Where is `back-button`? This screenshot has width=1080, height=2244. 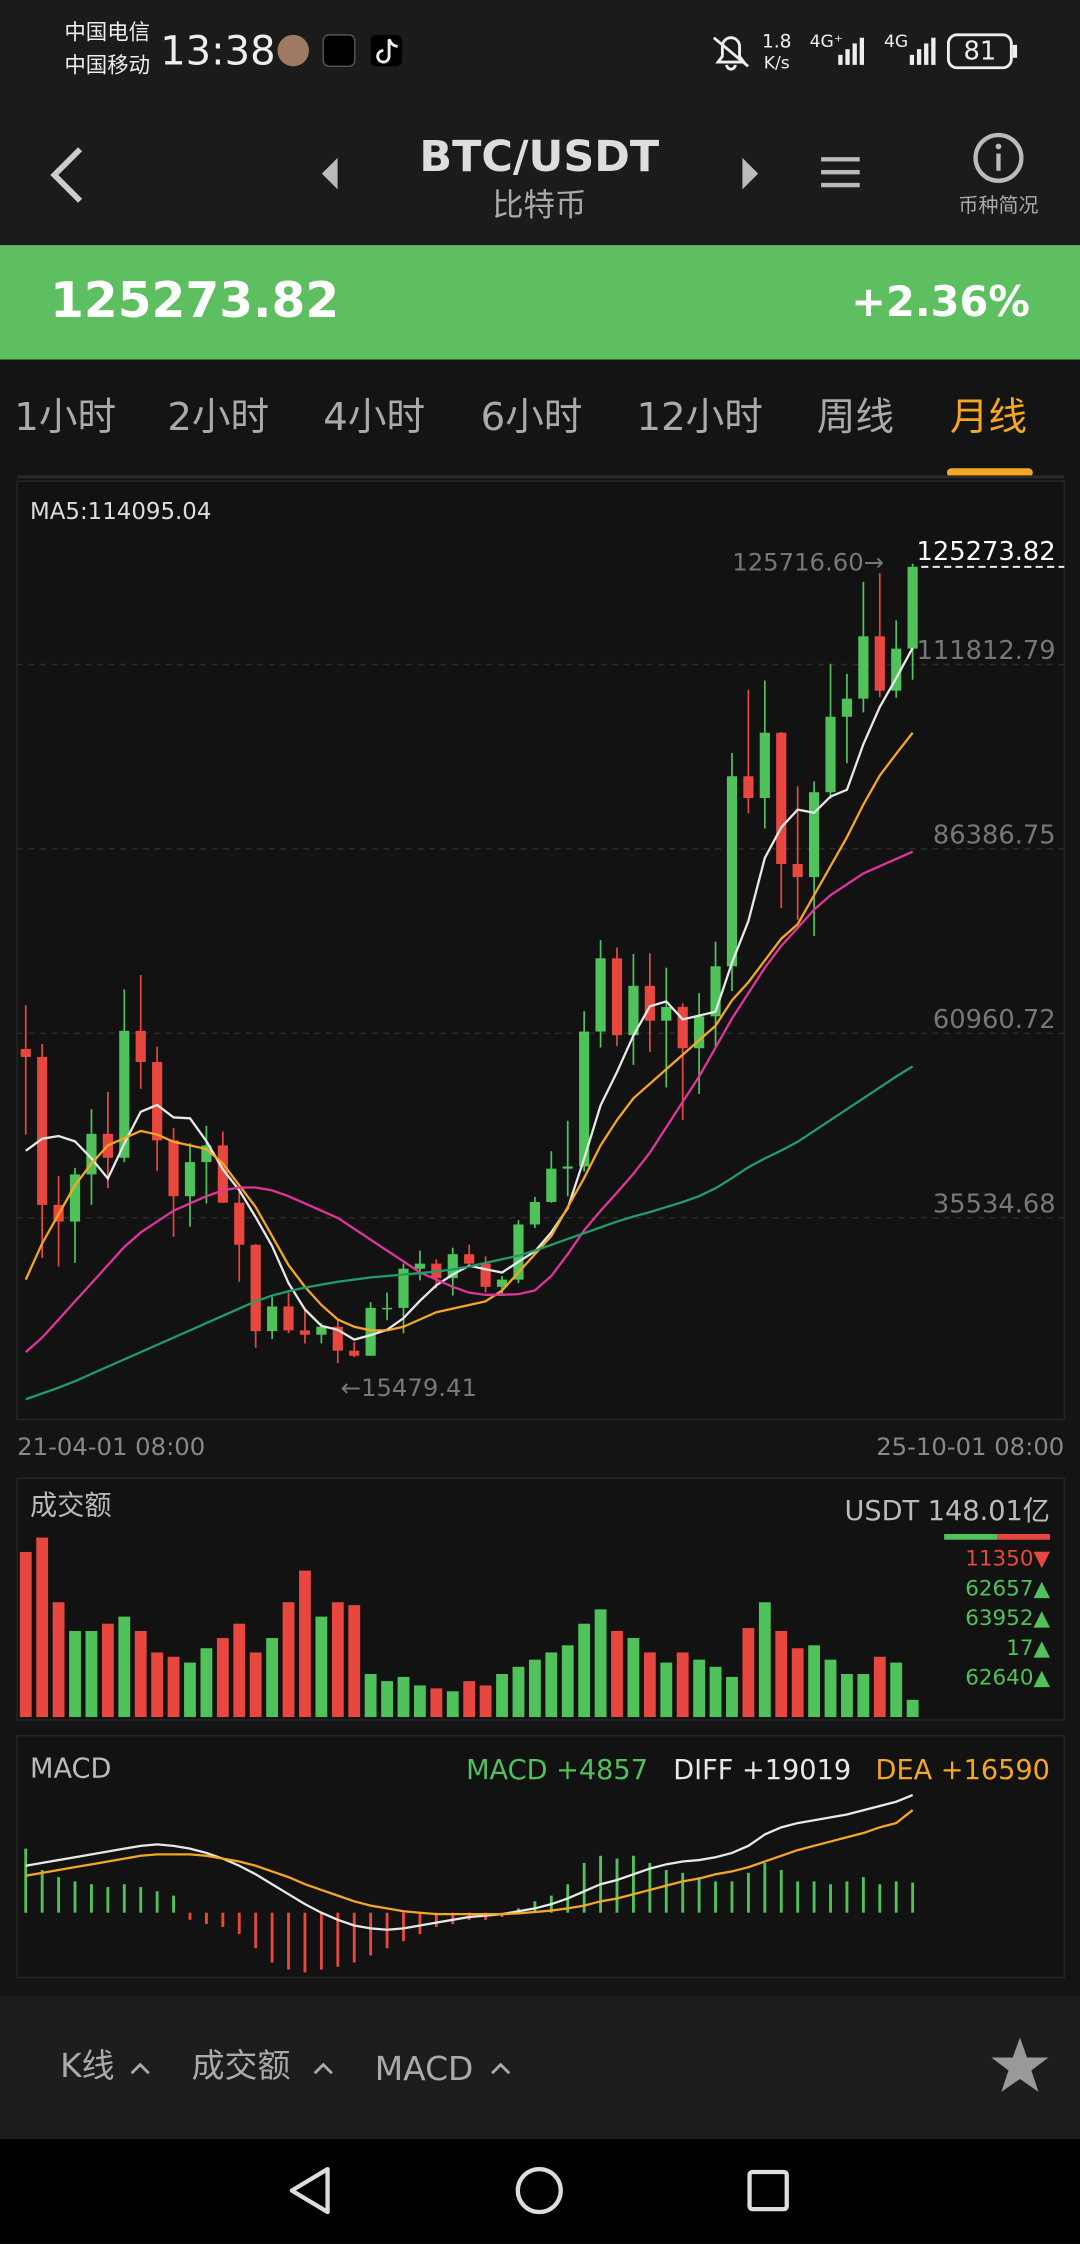 back-button is located at coordinates (66, 175).